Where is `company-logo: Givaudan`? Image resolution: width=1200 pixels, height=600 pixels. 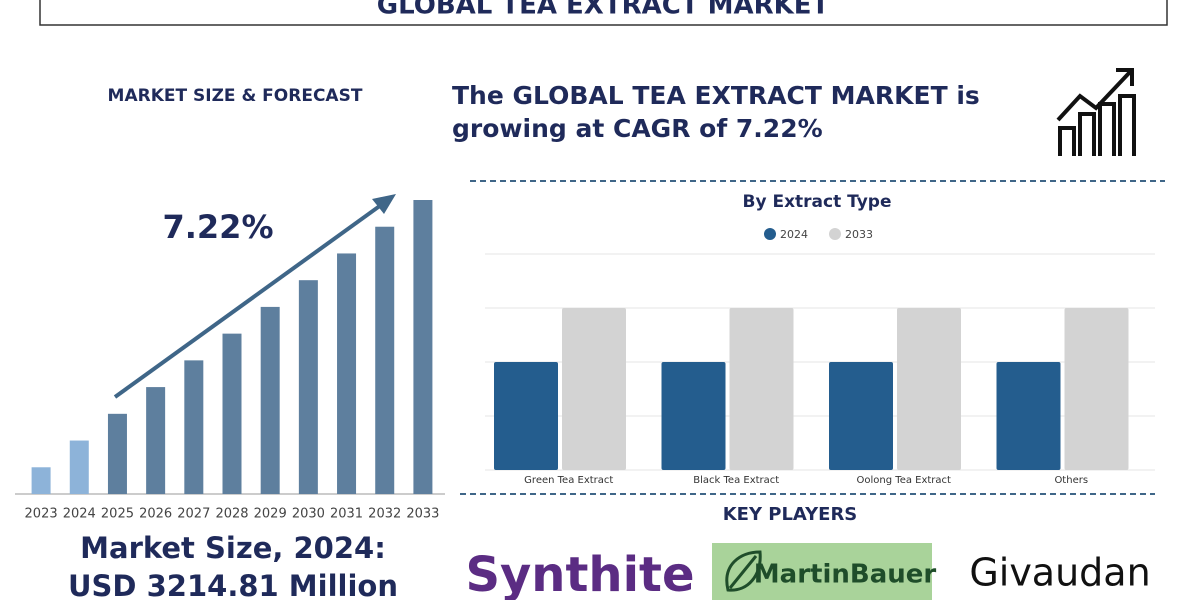 company-logo: Givaudan is located at coordinates (1059, 573).